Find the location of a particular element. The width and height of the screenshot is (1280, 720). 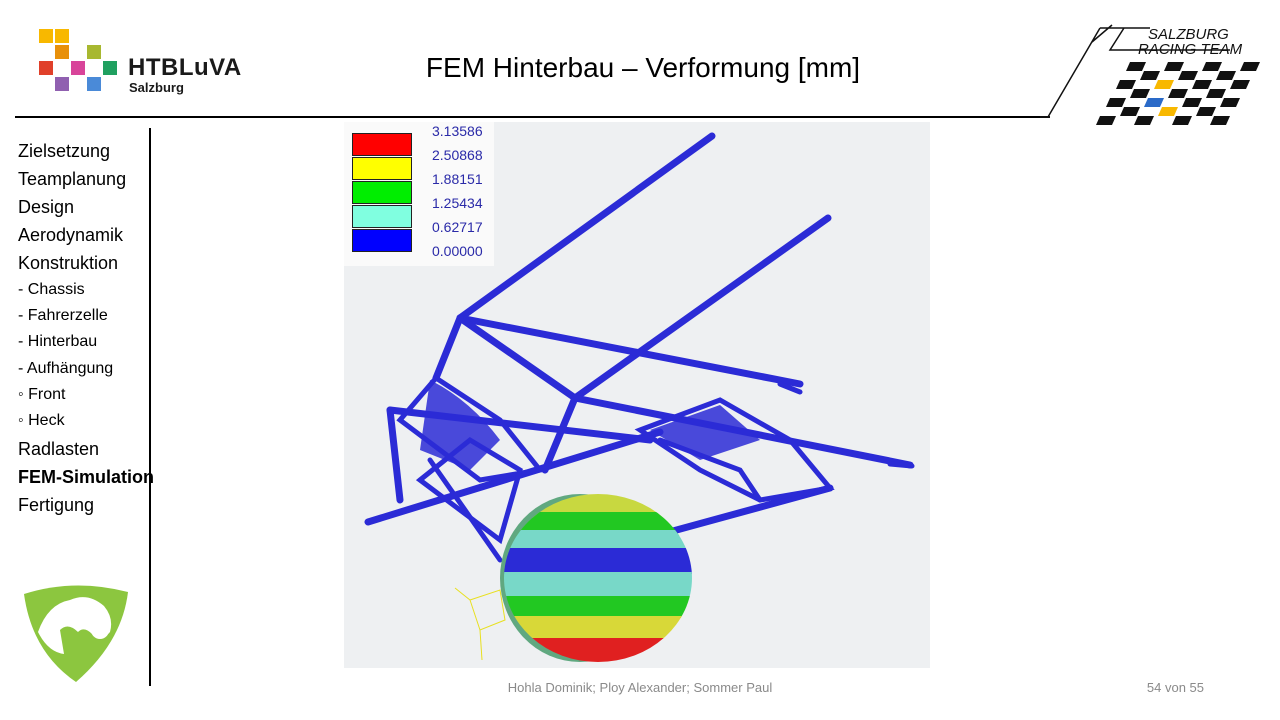

page-title: FEM Hinterbau – Verformung [mm] is located at coordinates (643, 67).